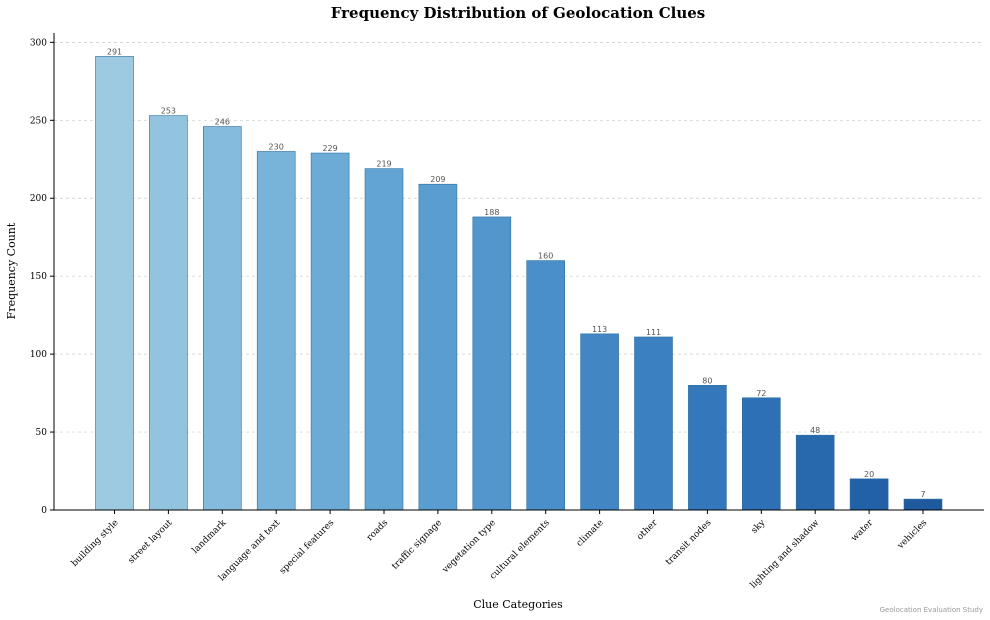 The image size is (990, 620). I want to click on x-tick-label-vegetation-type: vegetation type, so click(469, 547).